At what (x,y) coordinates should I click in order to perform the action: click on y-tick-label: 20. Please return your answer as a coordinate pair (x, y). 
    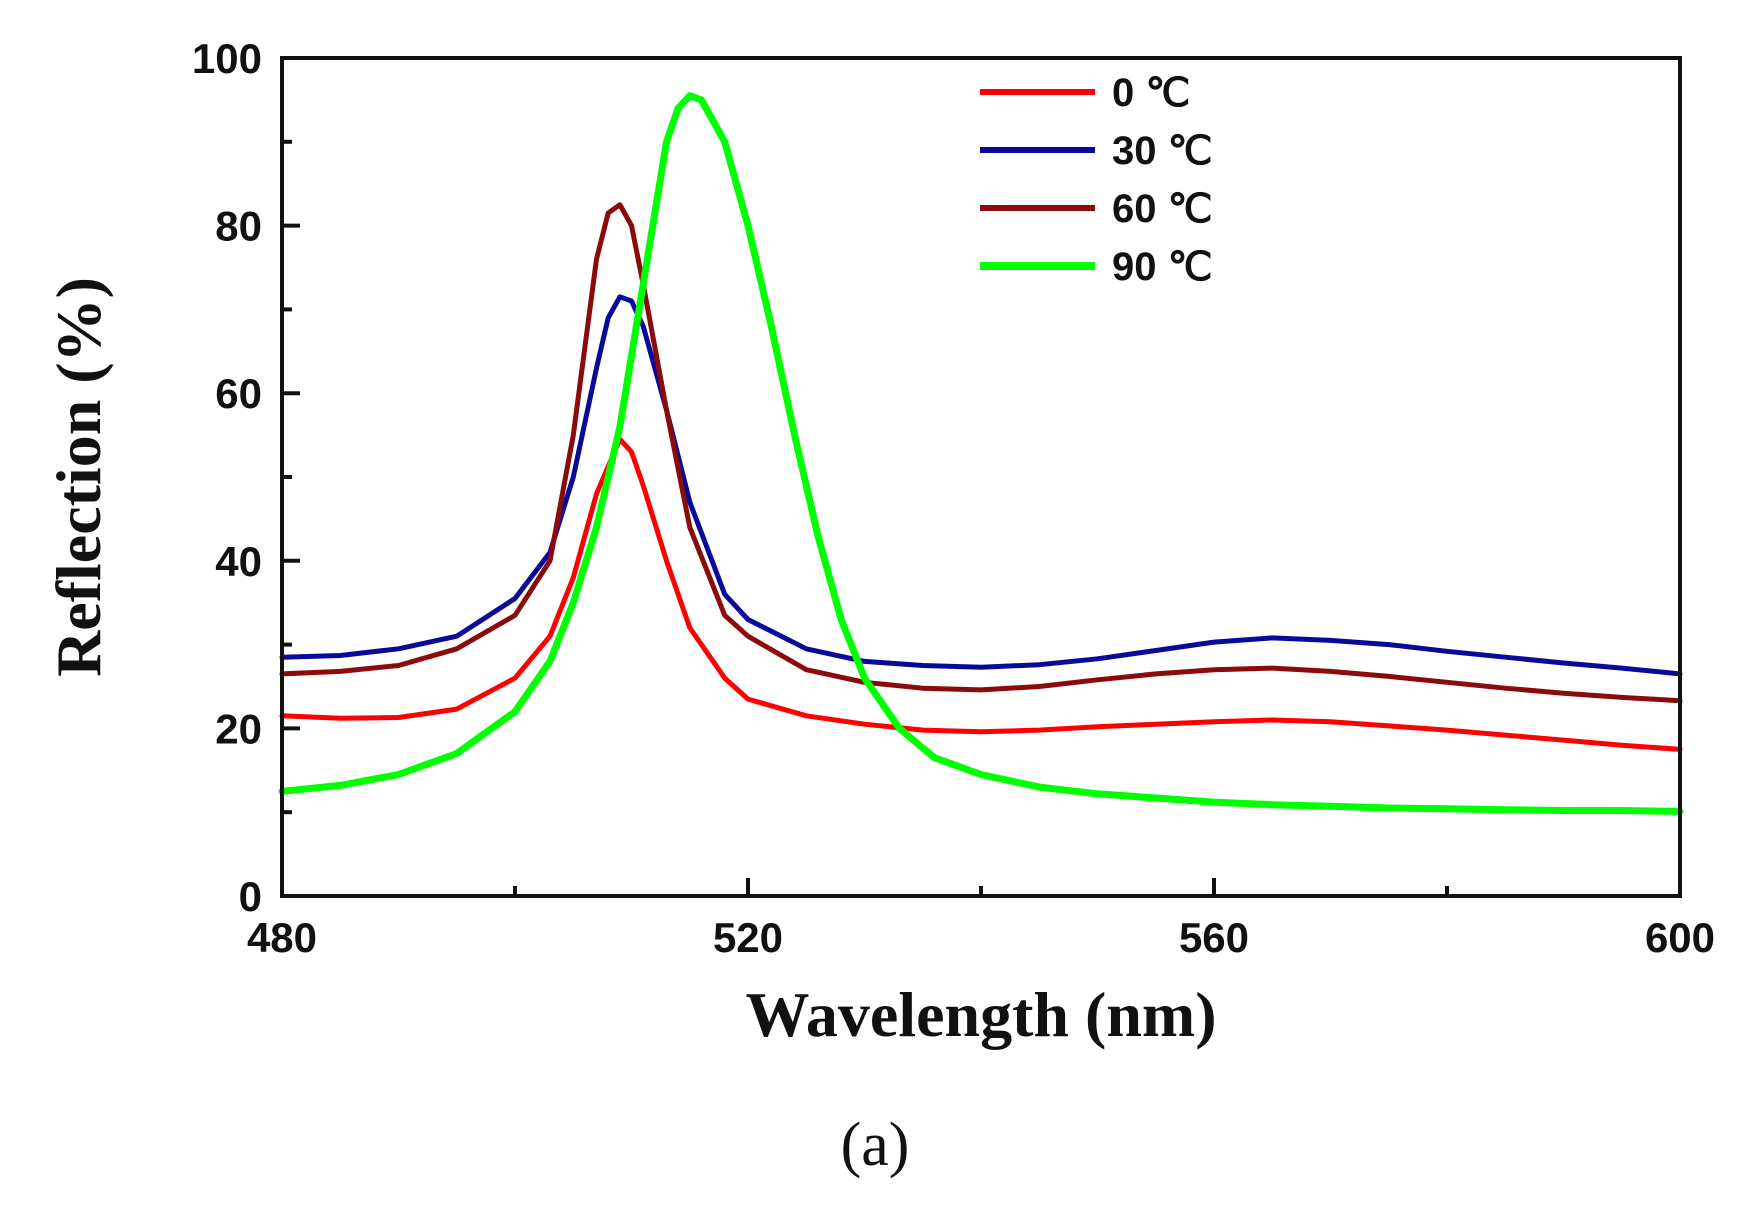
    Looking at the image, I should click on (238, 728).